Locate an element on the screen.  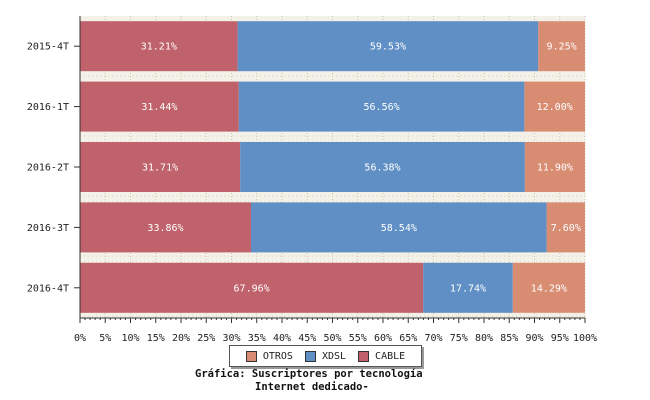
x-tick-label: 55% is located at coordinates (358, 338).